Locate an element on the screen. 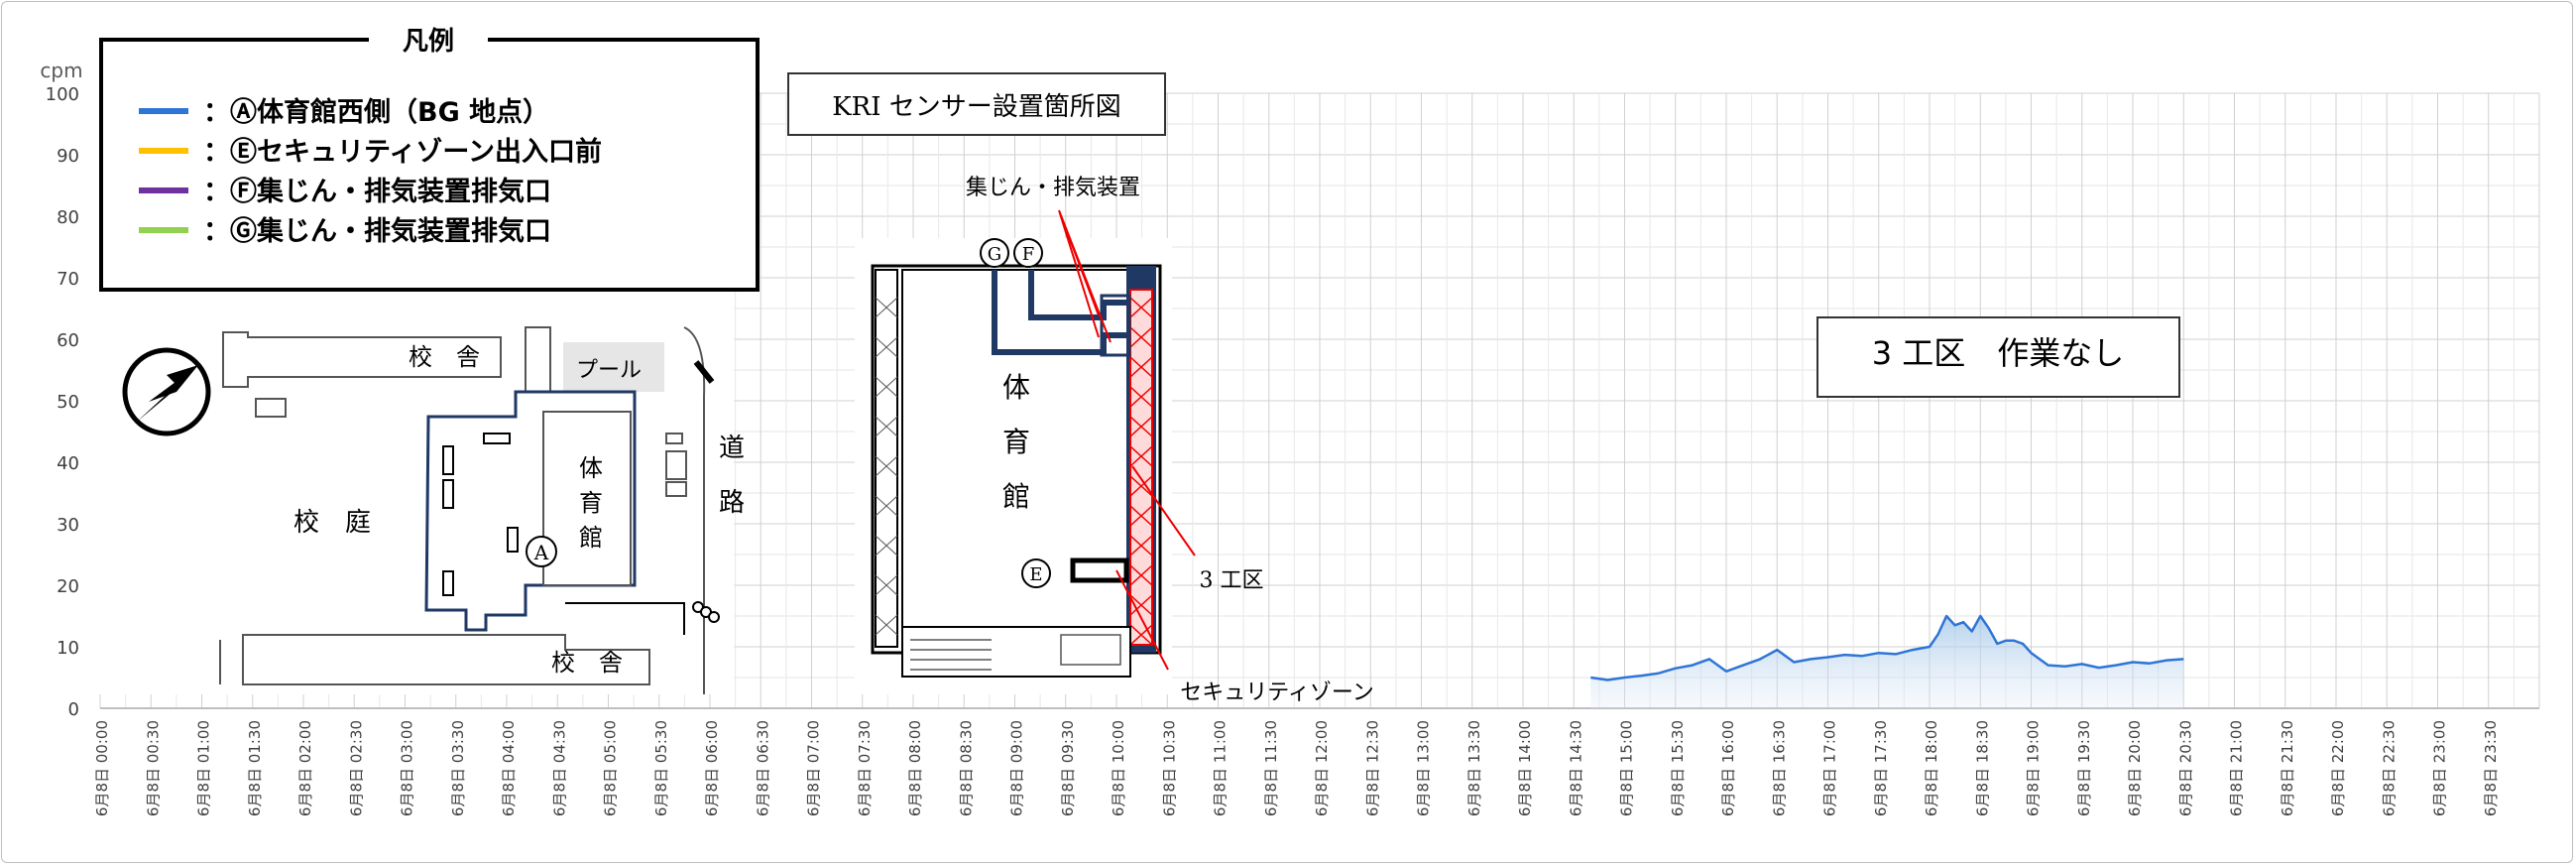 Image resolution: width=2576 pixels, height=866 pixels. sensor-e-label: E is located at coordinates (1035, 574).